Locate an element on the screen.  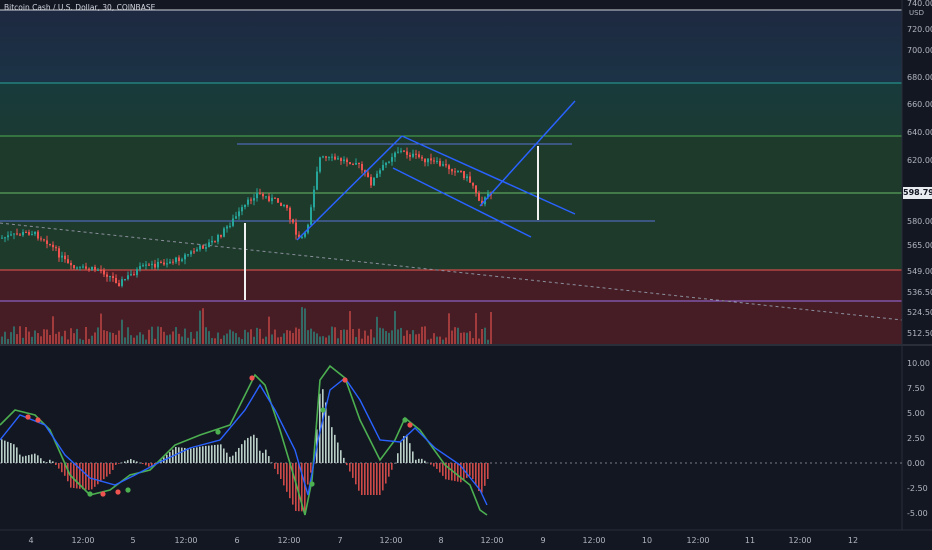
oscillator-slow-line is located at coordinates (244, 441).